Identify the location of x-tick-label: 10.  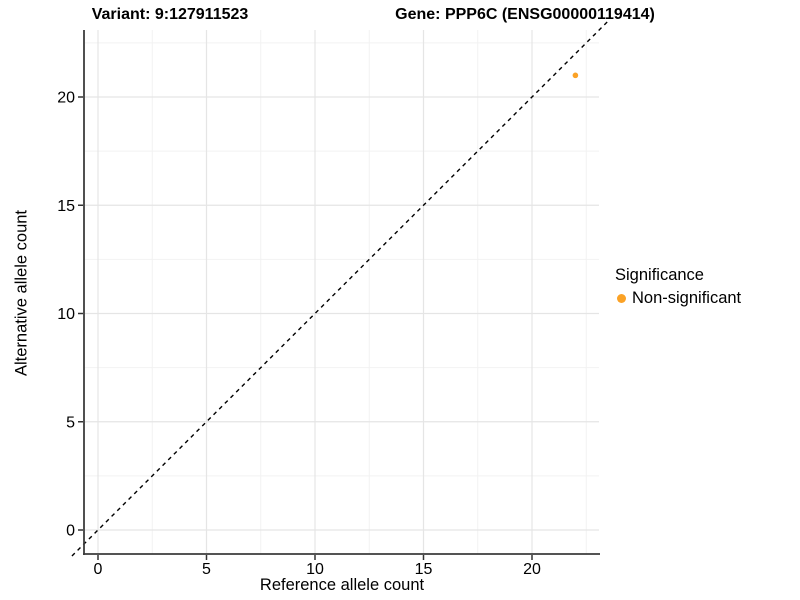
(315, 569).